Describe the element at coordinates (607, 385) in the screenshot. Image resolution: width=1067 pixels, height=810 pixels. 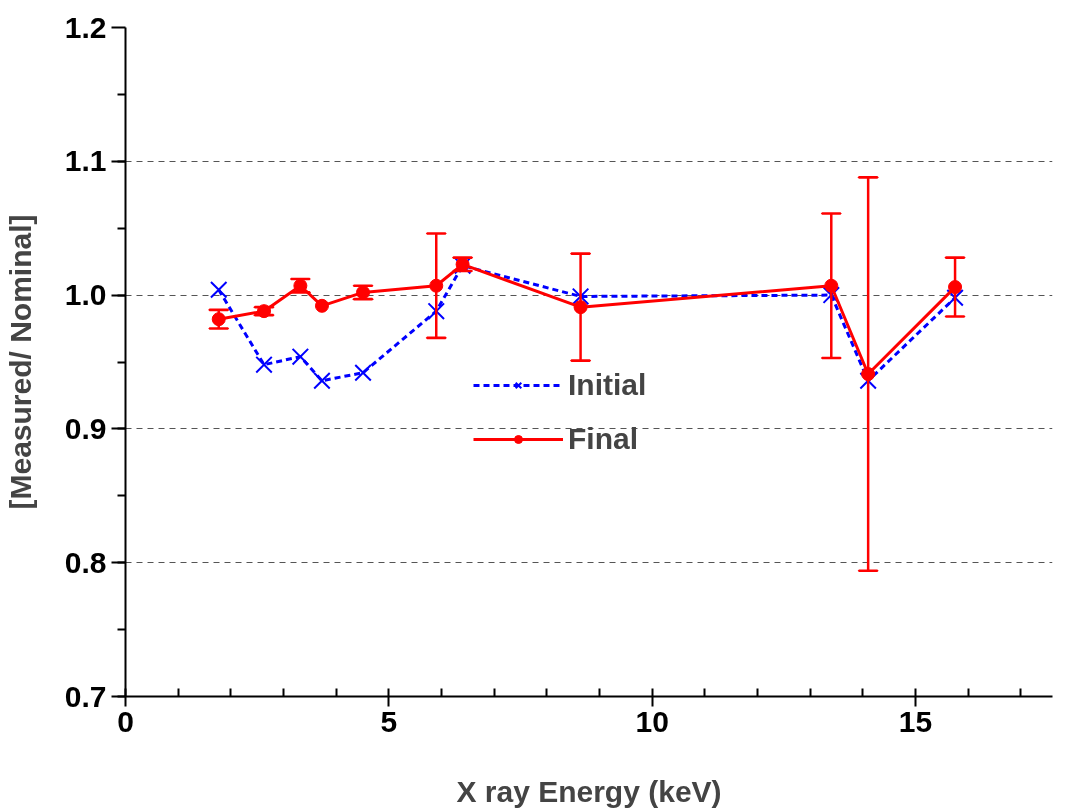
I see `legend-label: Initial` at that location.